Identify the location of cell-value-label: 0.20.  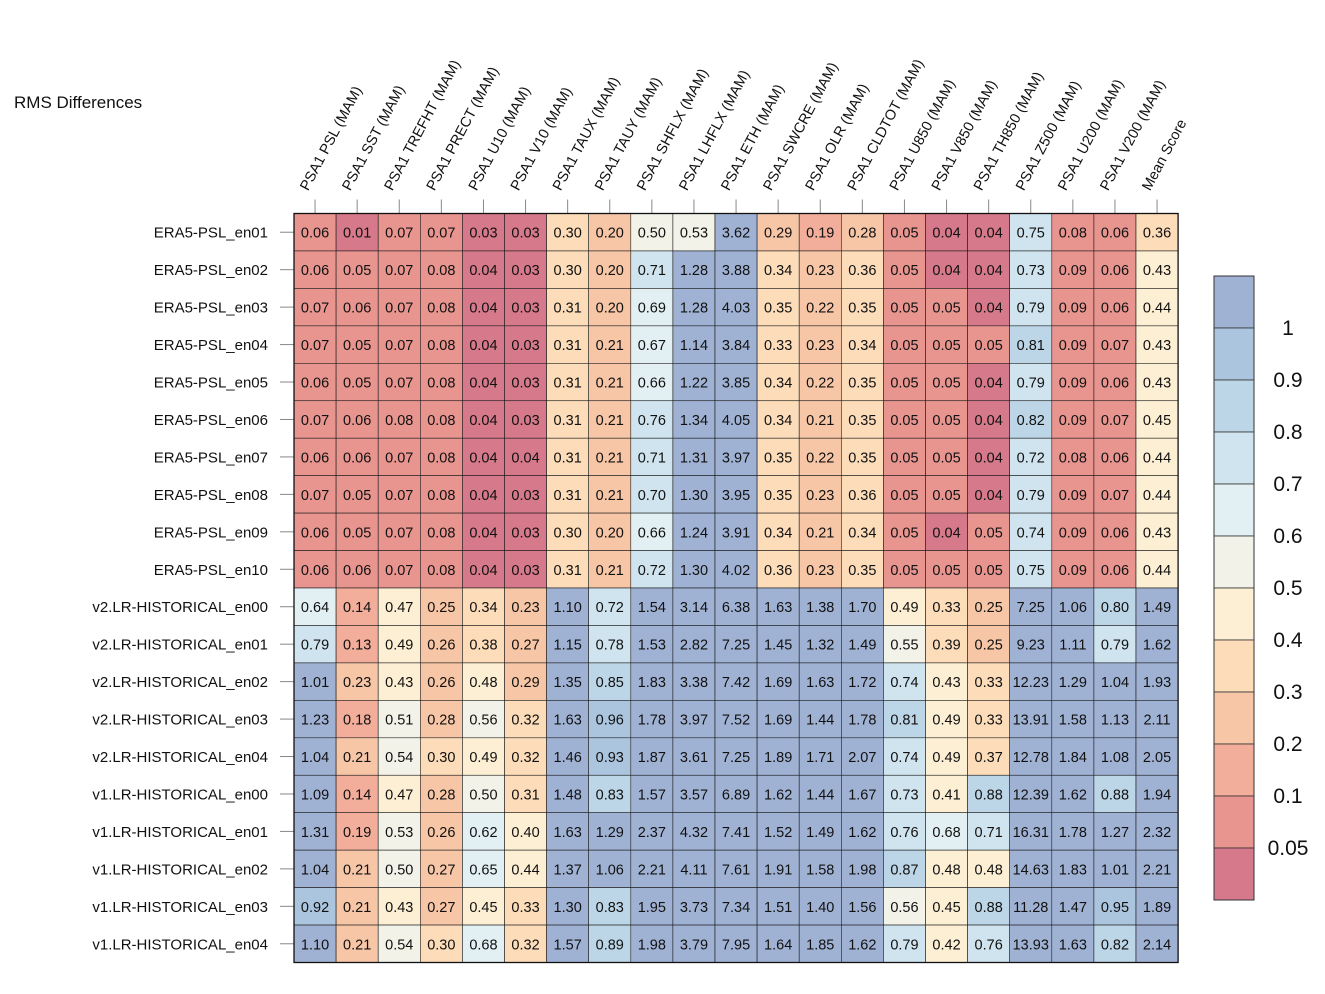
(610, 271).